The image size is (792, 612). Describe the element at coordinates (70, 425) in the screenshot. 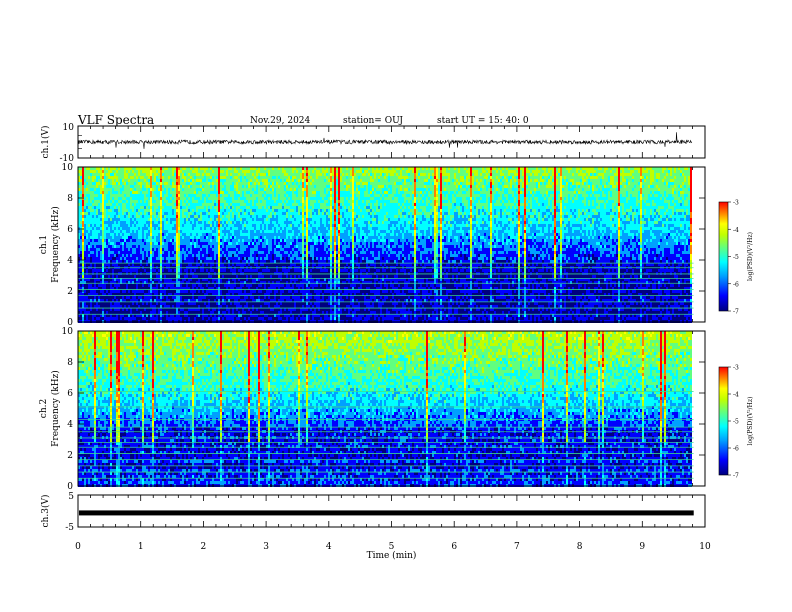

I see `spectrogram-ch2-ytick-label: 4` at that location.